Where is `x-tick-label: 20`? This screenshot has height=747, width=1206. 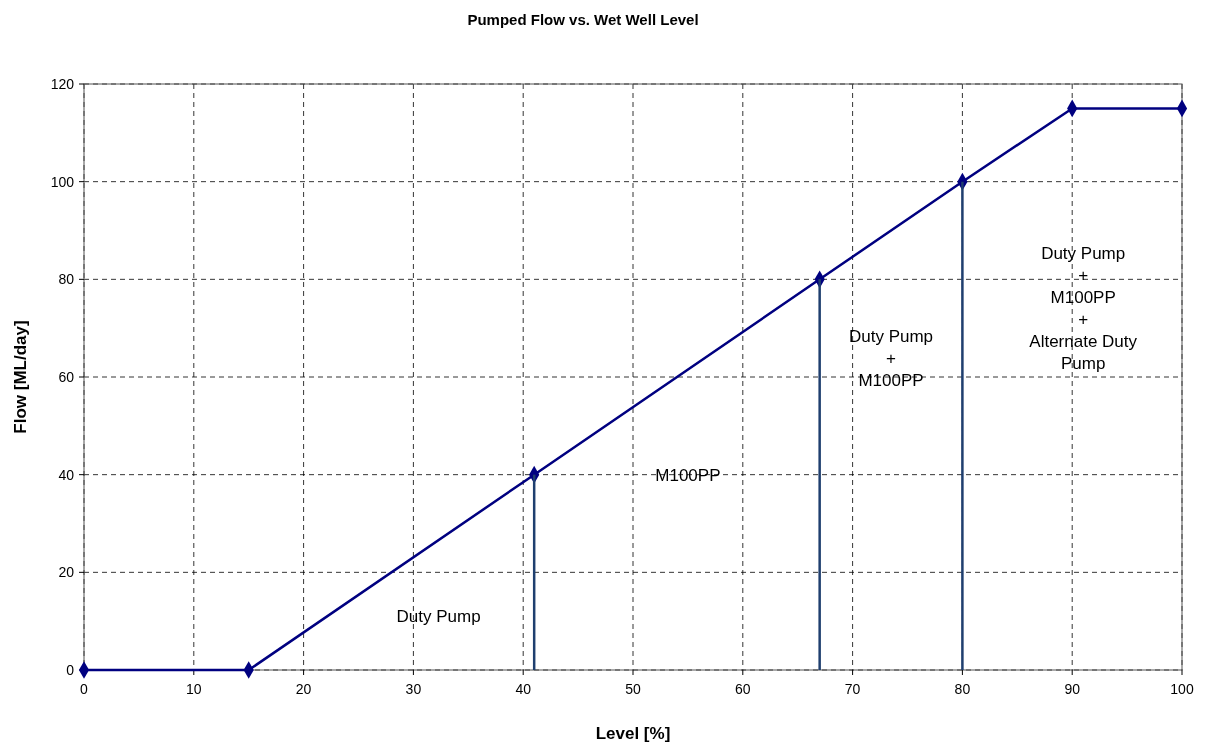 x-tick-label: 20 is located at coordinates (303, 689).